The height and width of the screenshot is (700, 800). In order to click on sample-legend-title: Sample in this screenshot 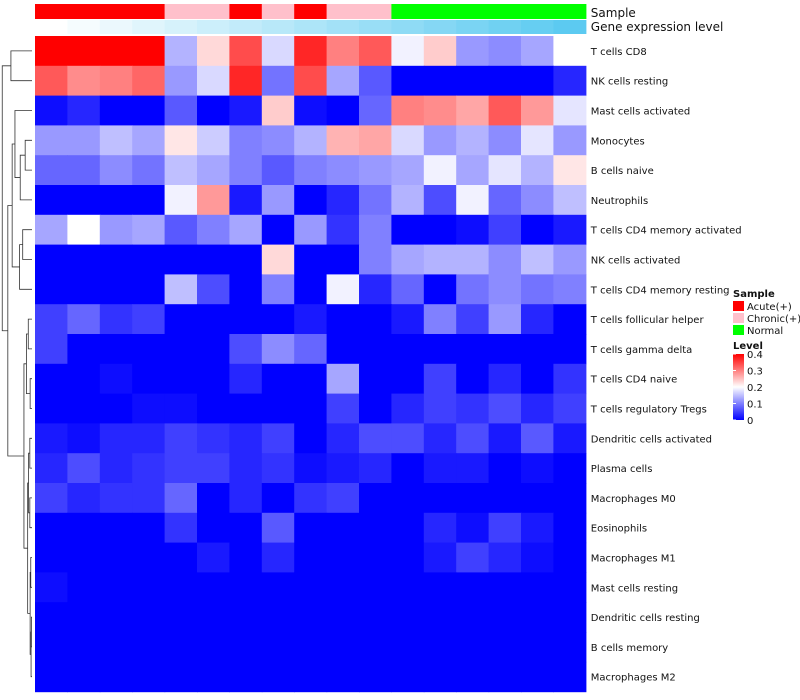, I will do `click(754, 294)`.